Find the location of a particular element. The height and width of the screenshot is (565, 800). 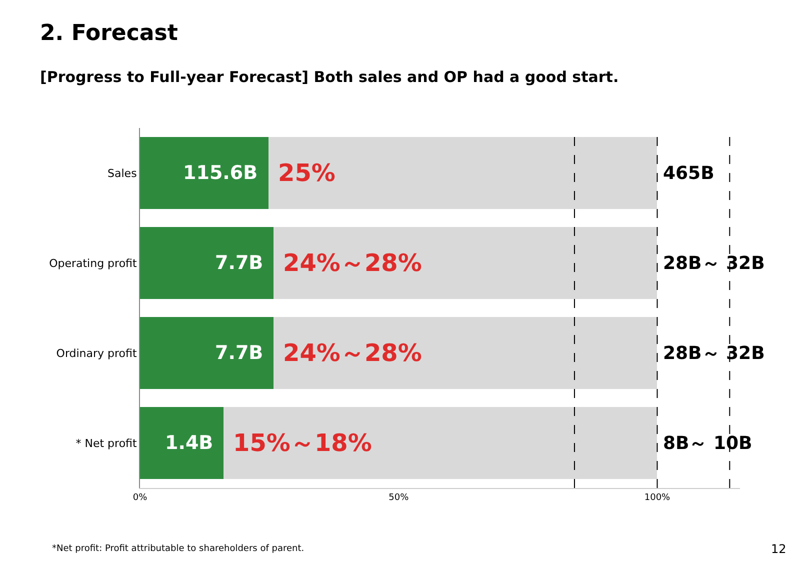

chart-title: 2. Forecast is located at coordinates (109, 33).